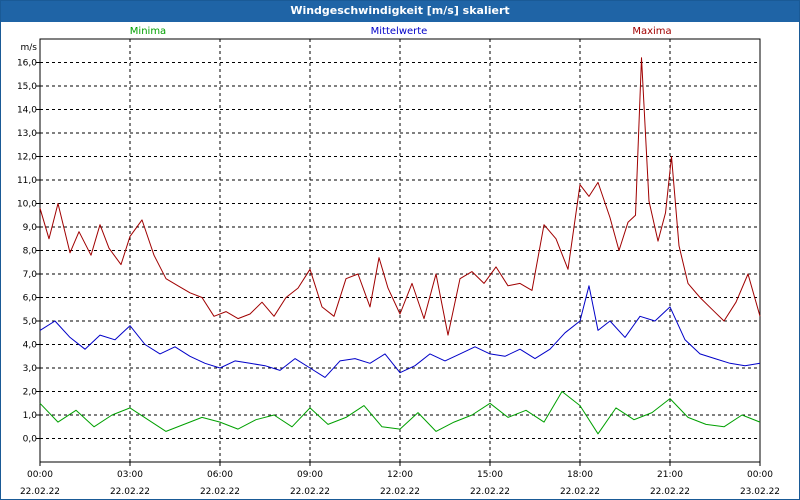 This screenshot has height=500, width=800. I want to click on y-tick-label: 8,0, so click(30, 252).